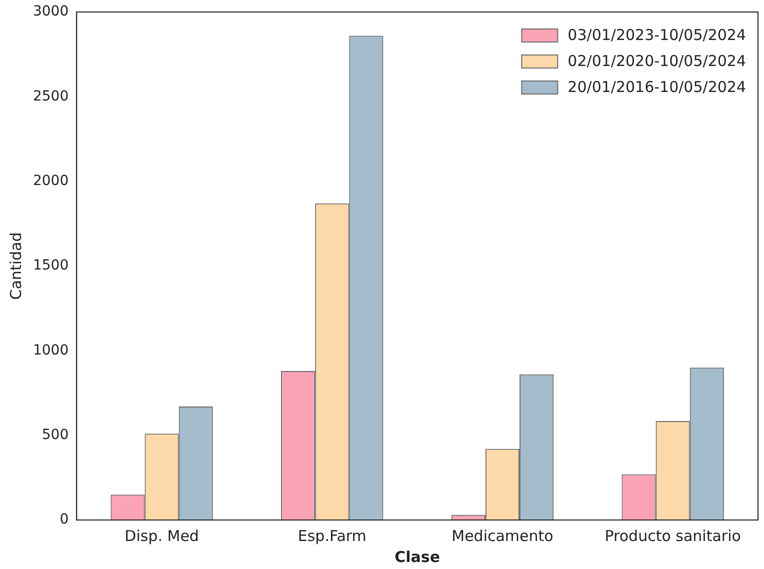 The image size is (764, 569). What do you see at coordinates (15, 266) in the screenshot?
I see `y-axis-title: Cantidad` at bounding box center [15, 266].